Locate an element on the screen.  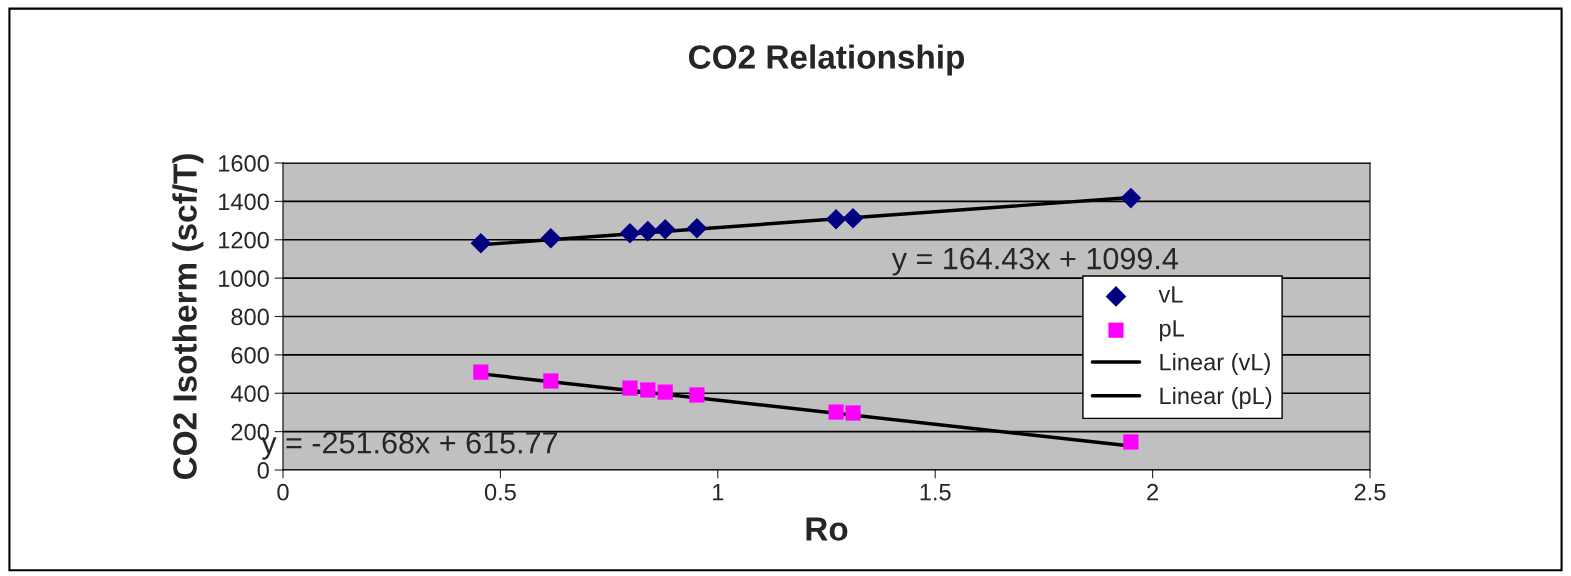
y-axis-title: CO2 Isotherm (scf/T) is located at coordinates (188, 317).